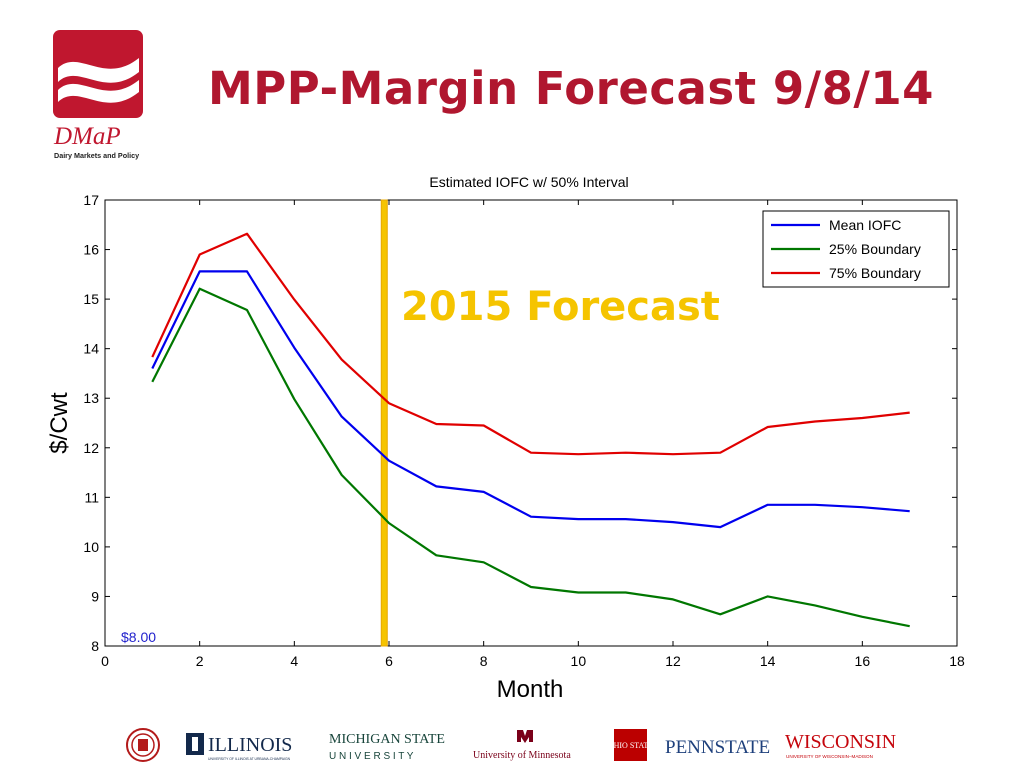 The height and width of the screenshot is (768, 1024). What do you see at coordinates (840, 742) in the screenshot?
I see `wisconsin-text: WISCONSIN` at bounding box center [840, 742].